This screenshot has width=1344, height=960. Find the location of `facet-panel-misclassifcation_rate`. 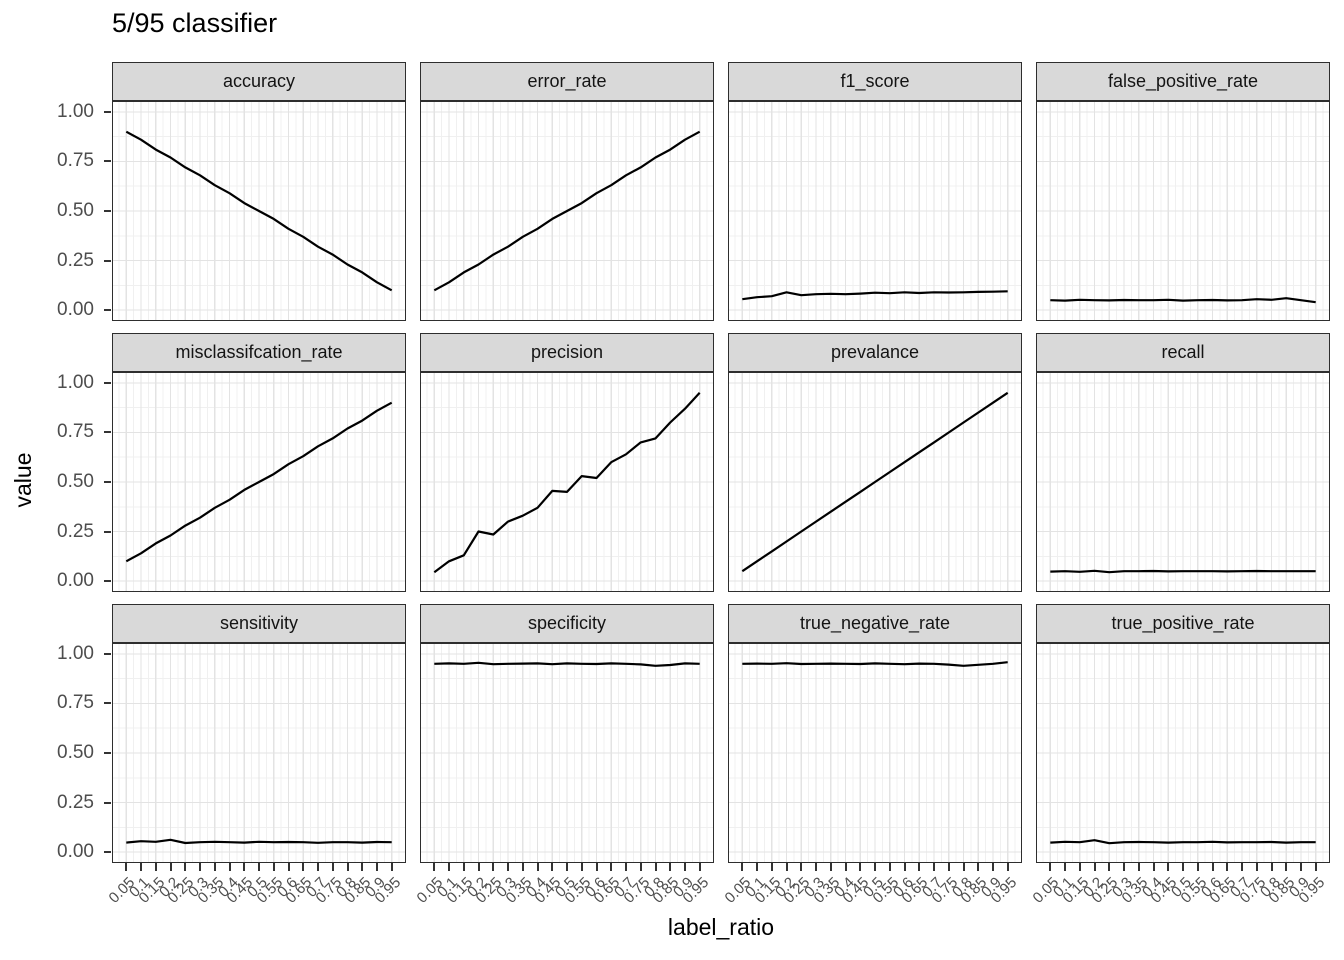

facet-panel-misclassifcation_rate is located at coordinates (259, 482).